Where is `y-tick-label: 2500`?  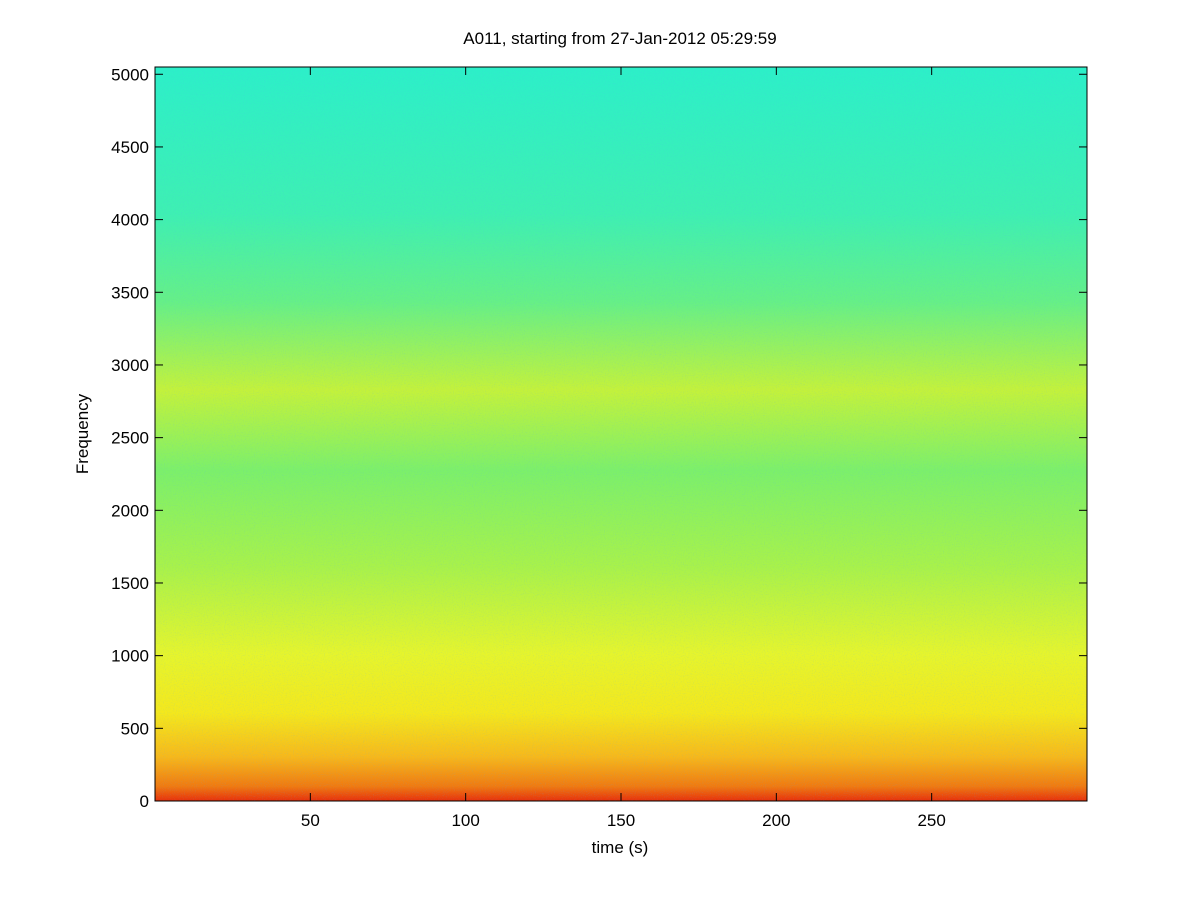
y-tick-label: 2500 is located at coordinates (130, 438).